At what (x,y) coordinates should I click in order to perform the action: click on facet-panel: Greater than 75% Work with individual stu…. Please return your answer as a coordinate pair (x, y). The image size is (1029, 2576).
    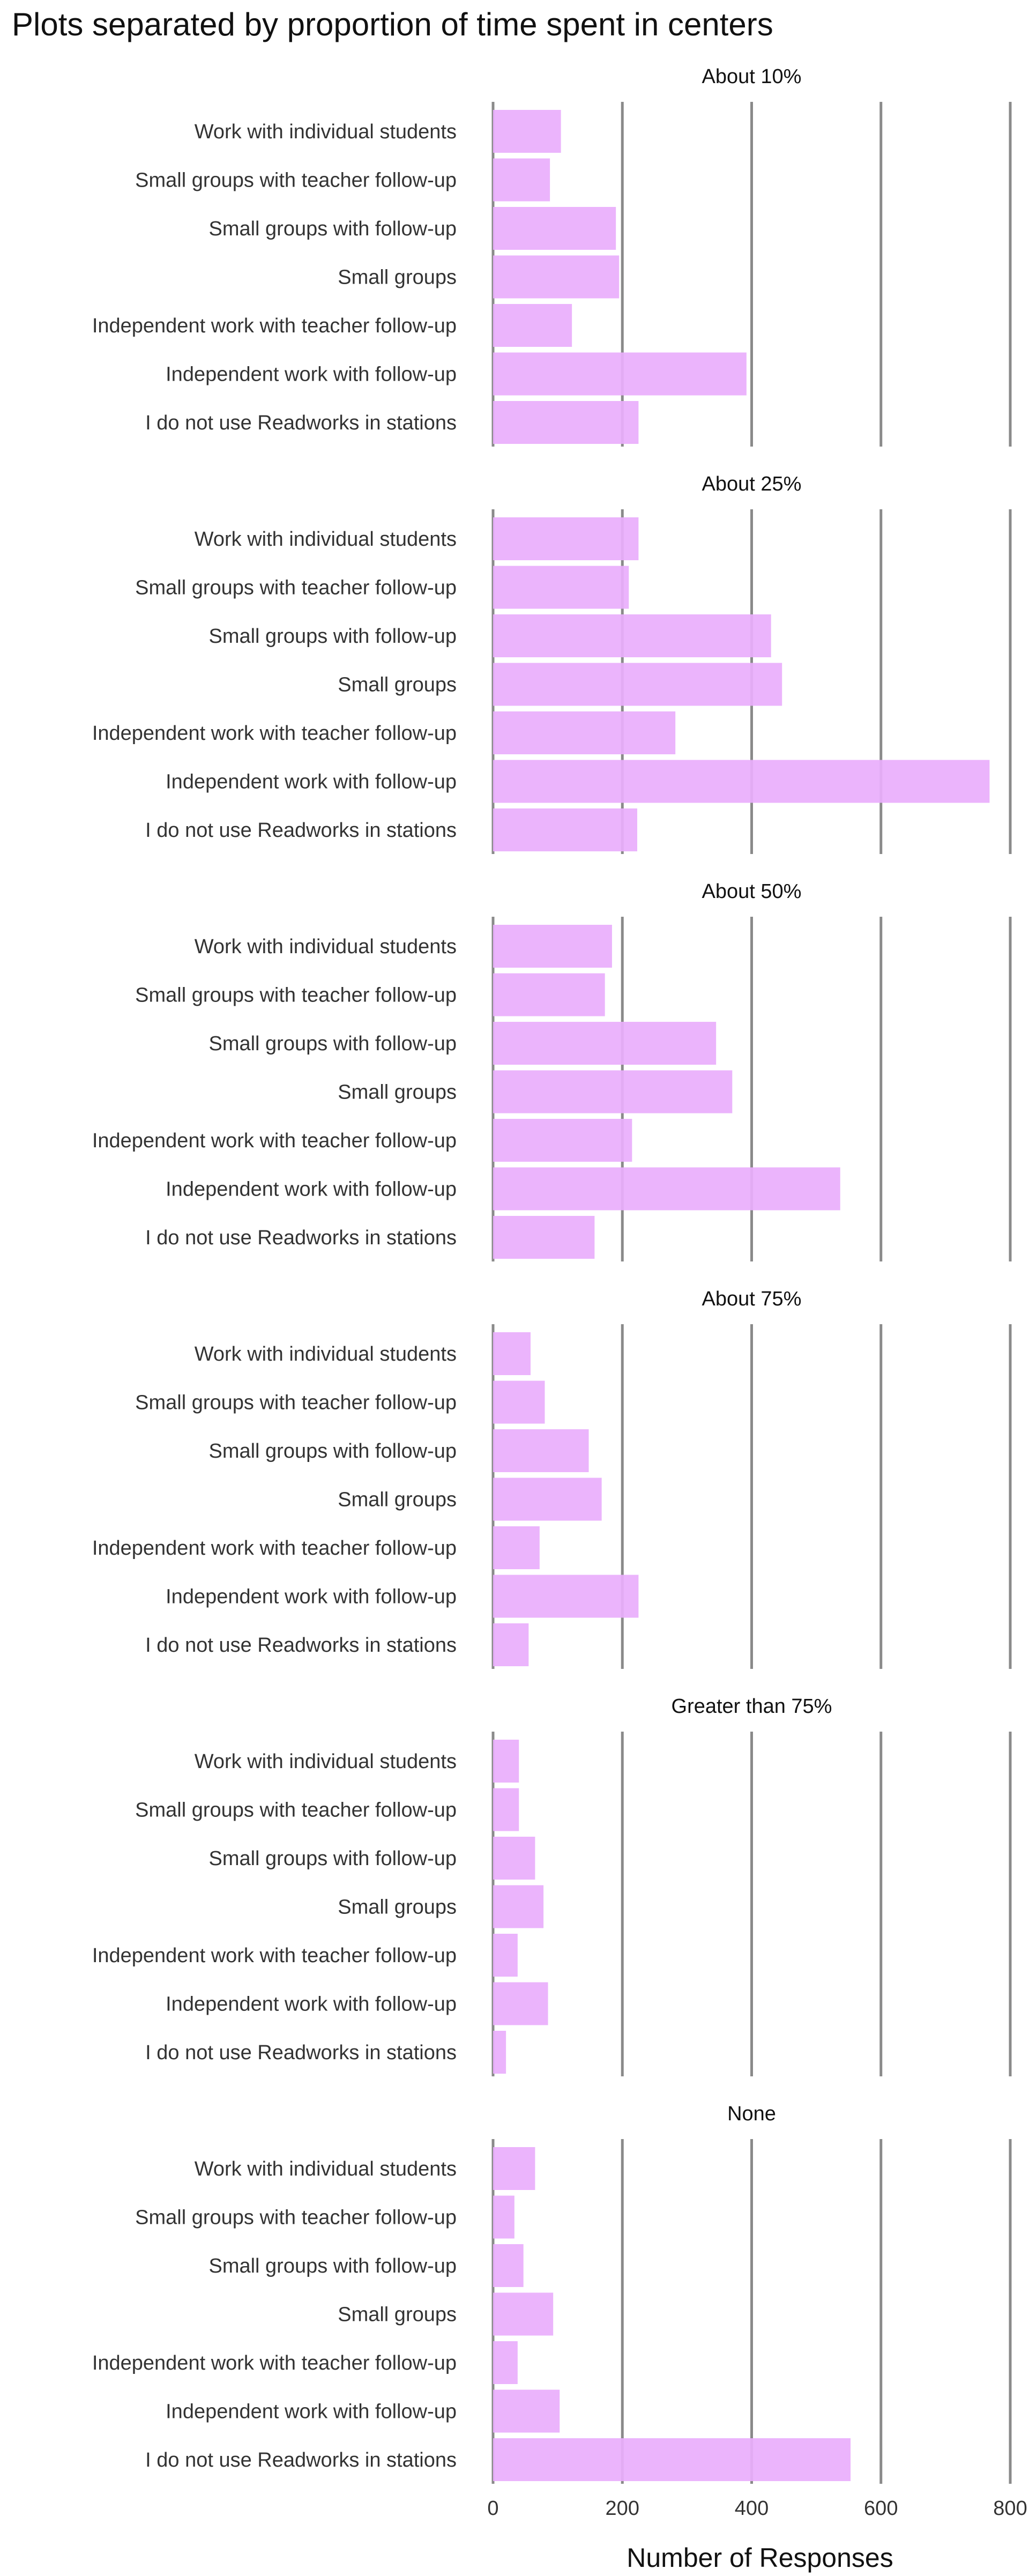
    Looking at the image, I should click on (552, 1886).